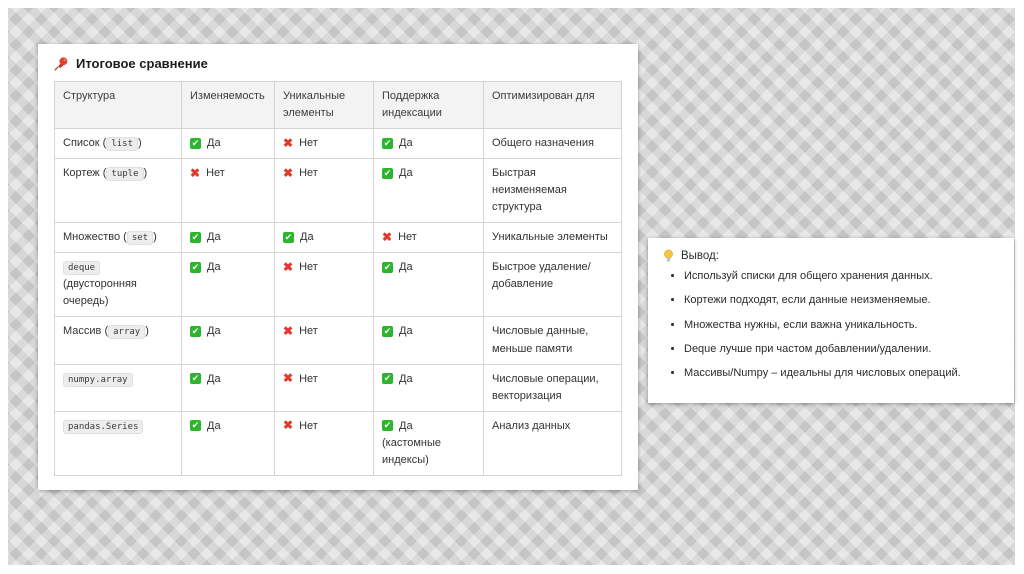 This screenshot has width=1024, height=574. I want to click on structure-note: (двусторонняя очередь), so click(100, 293).